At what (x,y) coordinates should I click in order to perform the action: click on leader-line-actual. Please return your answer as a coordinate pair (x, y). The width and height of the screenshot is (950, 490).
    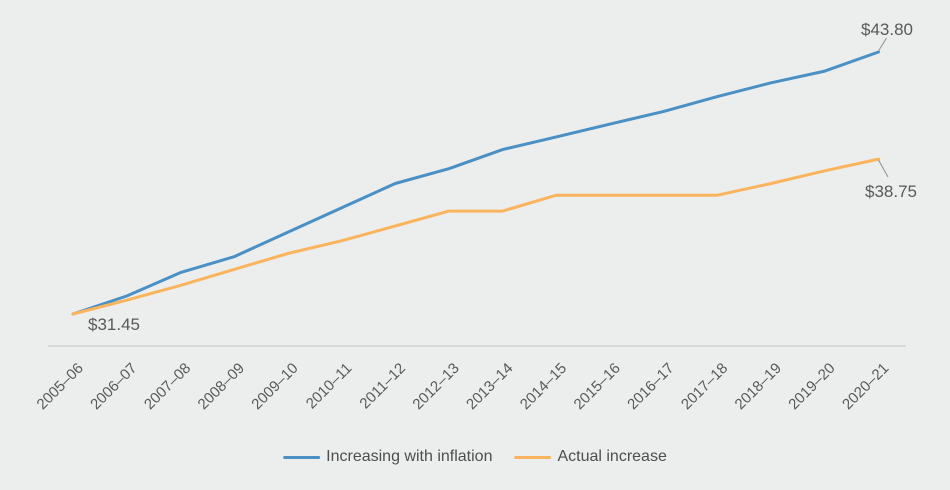
    Looking at the image, I should click on (883, 168).